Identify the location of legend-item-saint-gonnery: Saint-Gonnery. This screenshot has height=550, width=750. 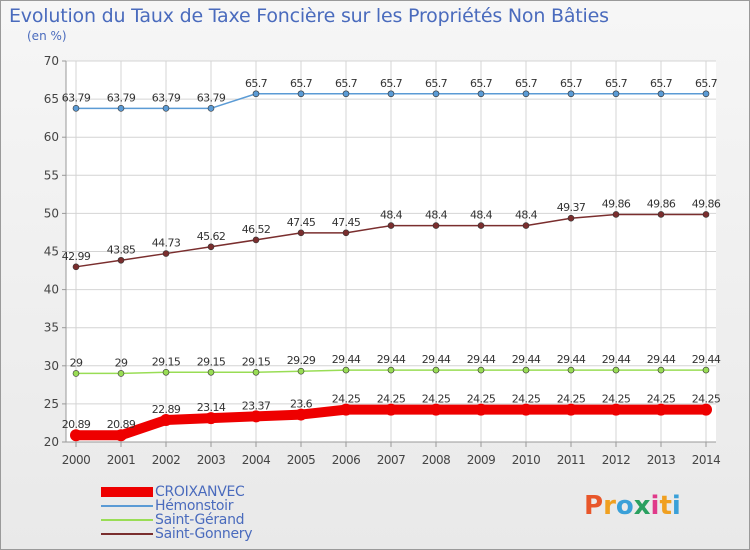
(177, 534).